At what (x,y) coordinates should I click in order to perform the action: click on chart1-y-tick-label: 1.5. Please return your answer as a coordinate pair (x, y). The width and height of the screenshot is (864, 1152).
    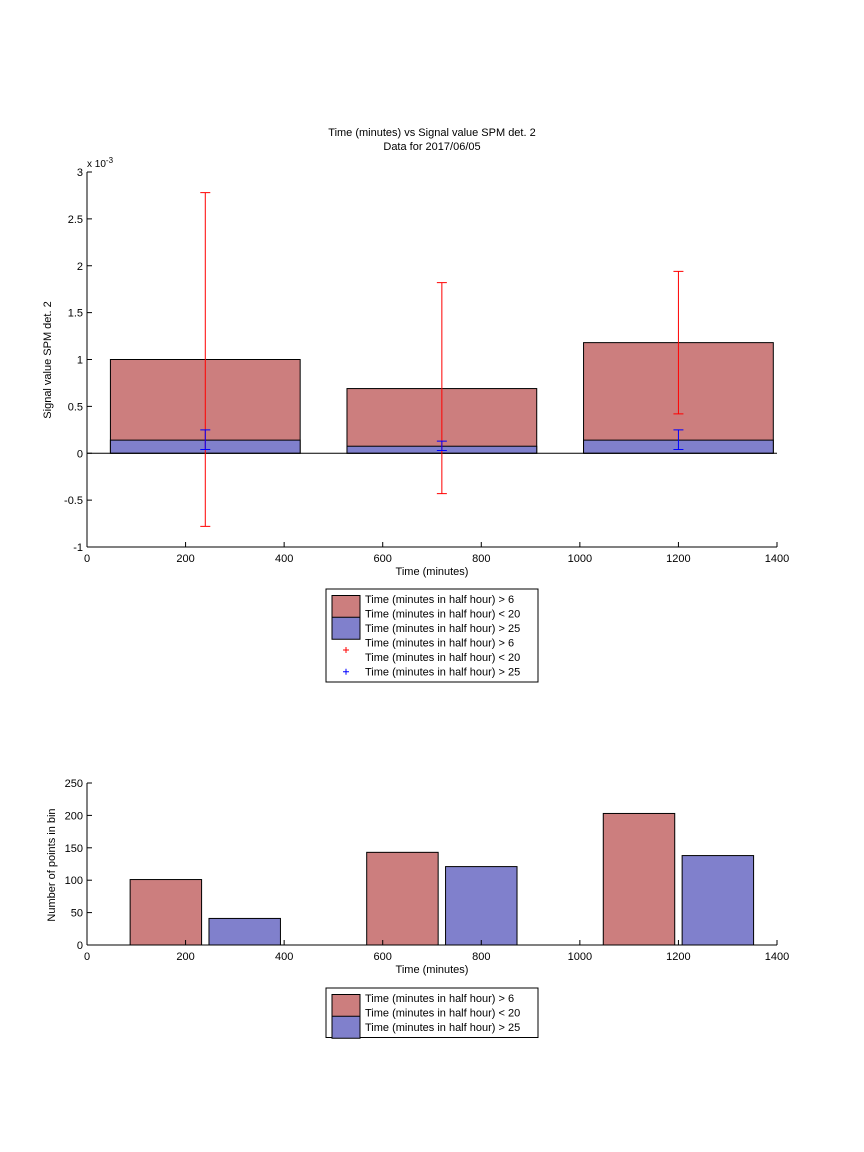
    Looking at the image, I should click on (75, 314).